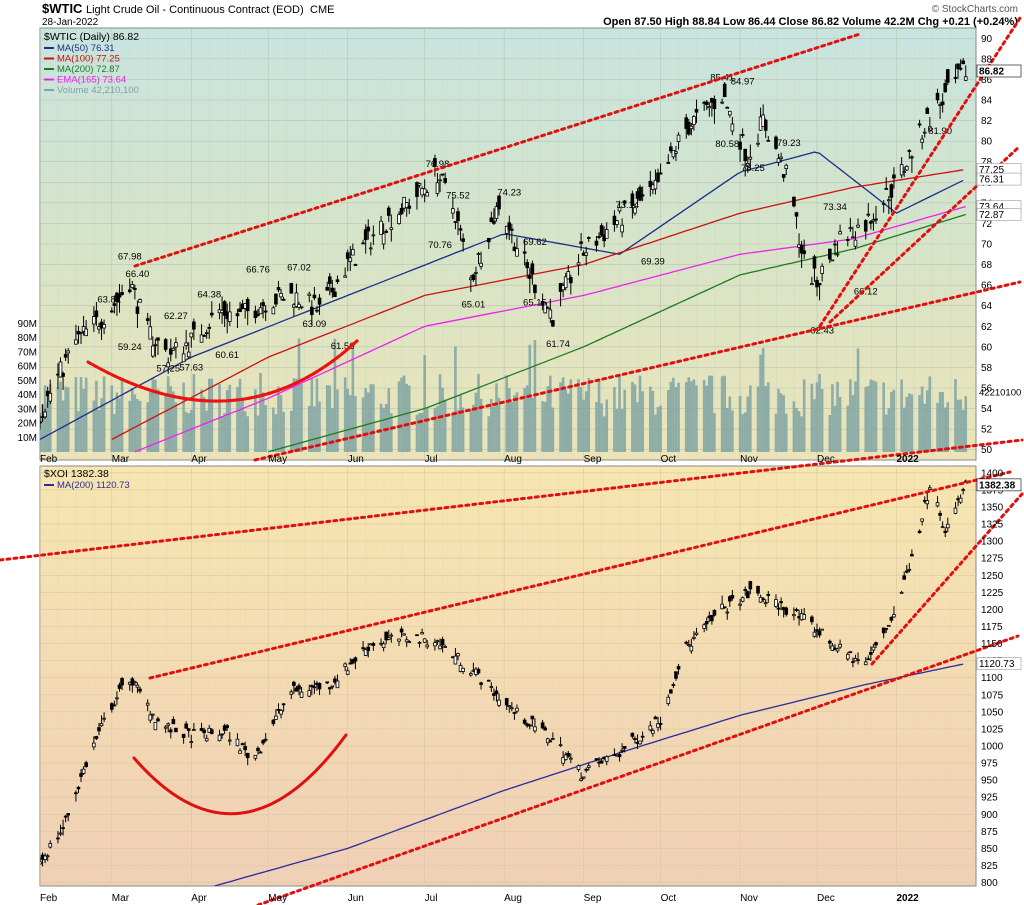 The width and height of the screenshot is (1024, 905). I want to click on legend-label: MA(50) 76.31, so click(86, 48).